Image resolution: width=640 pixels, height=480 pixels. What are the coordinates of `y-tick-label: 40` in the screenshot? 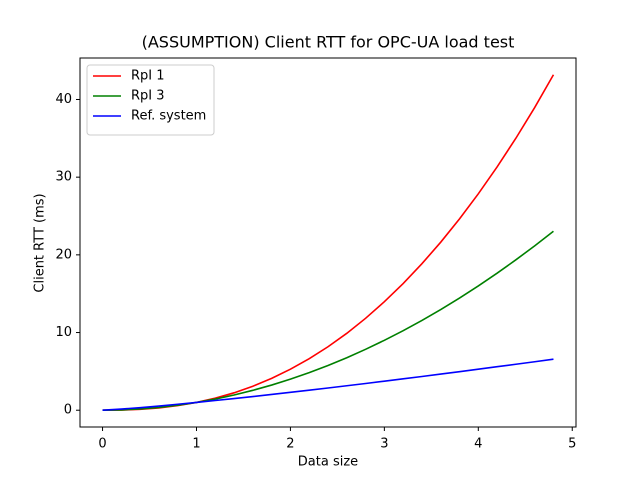 It's located at (63, 99).